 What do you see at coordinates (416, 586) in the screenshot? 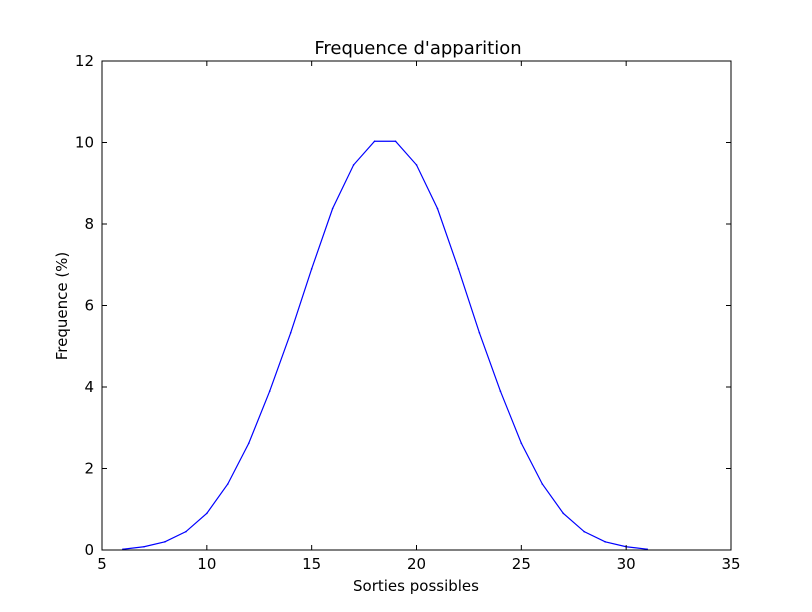
I see `x-axis-title: Sorties possibles` at bounding box center [416, 586].